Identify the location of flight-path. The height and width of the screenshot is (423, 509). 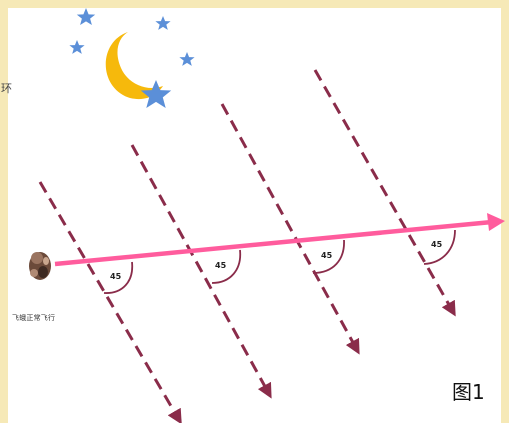
(279, 240).